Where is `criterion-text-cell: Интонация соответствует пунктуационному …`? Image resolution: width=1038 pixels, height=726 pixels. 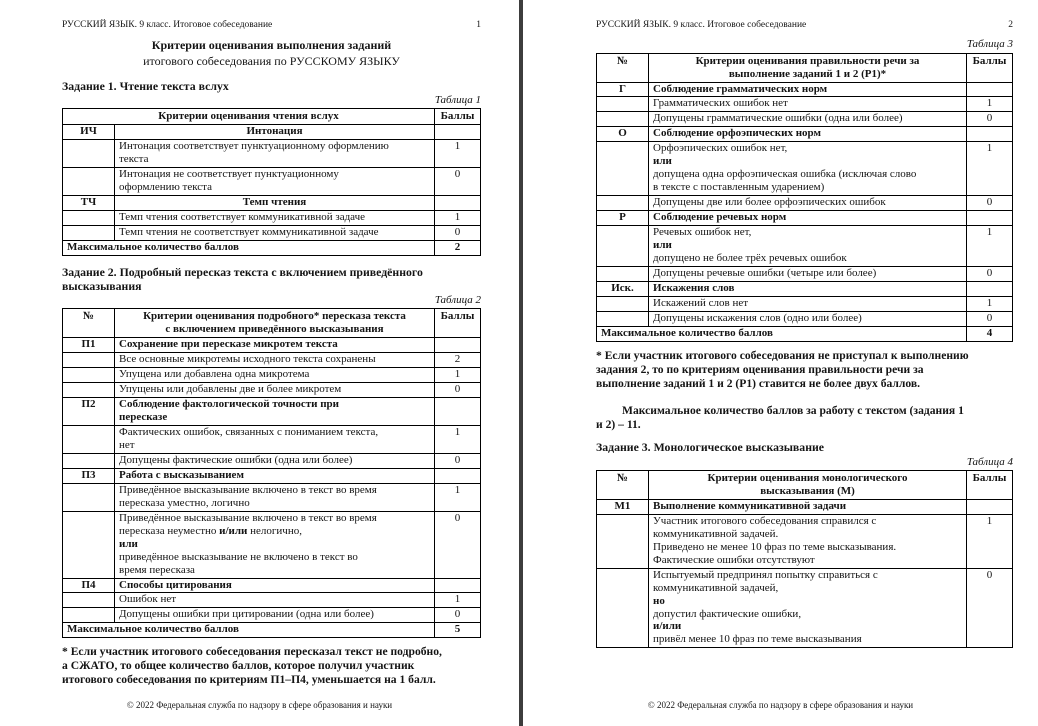
criterion-text-cell: Интонация соответствует пунктуационному … is located at coordinates (274, 153).